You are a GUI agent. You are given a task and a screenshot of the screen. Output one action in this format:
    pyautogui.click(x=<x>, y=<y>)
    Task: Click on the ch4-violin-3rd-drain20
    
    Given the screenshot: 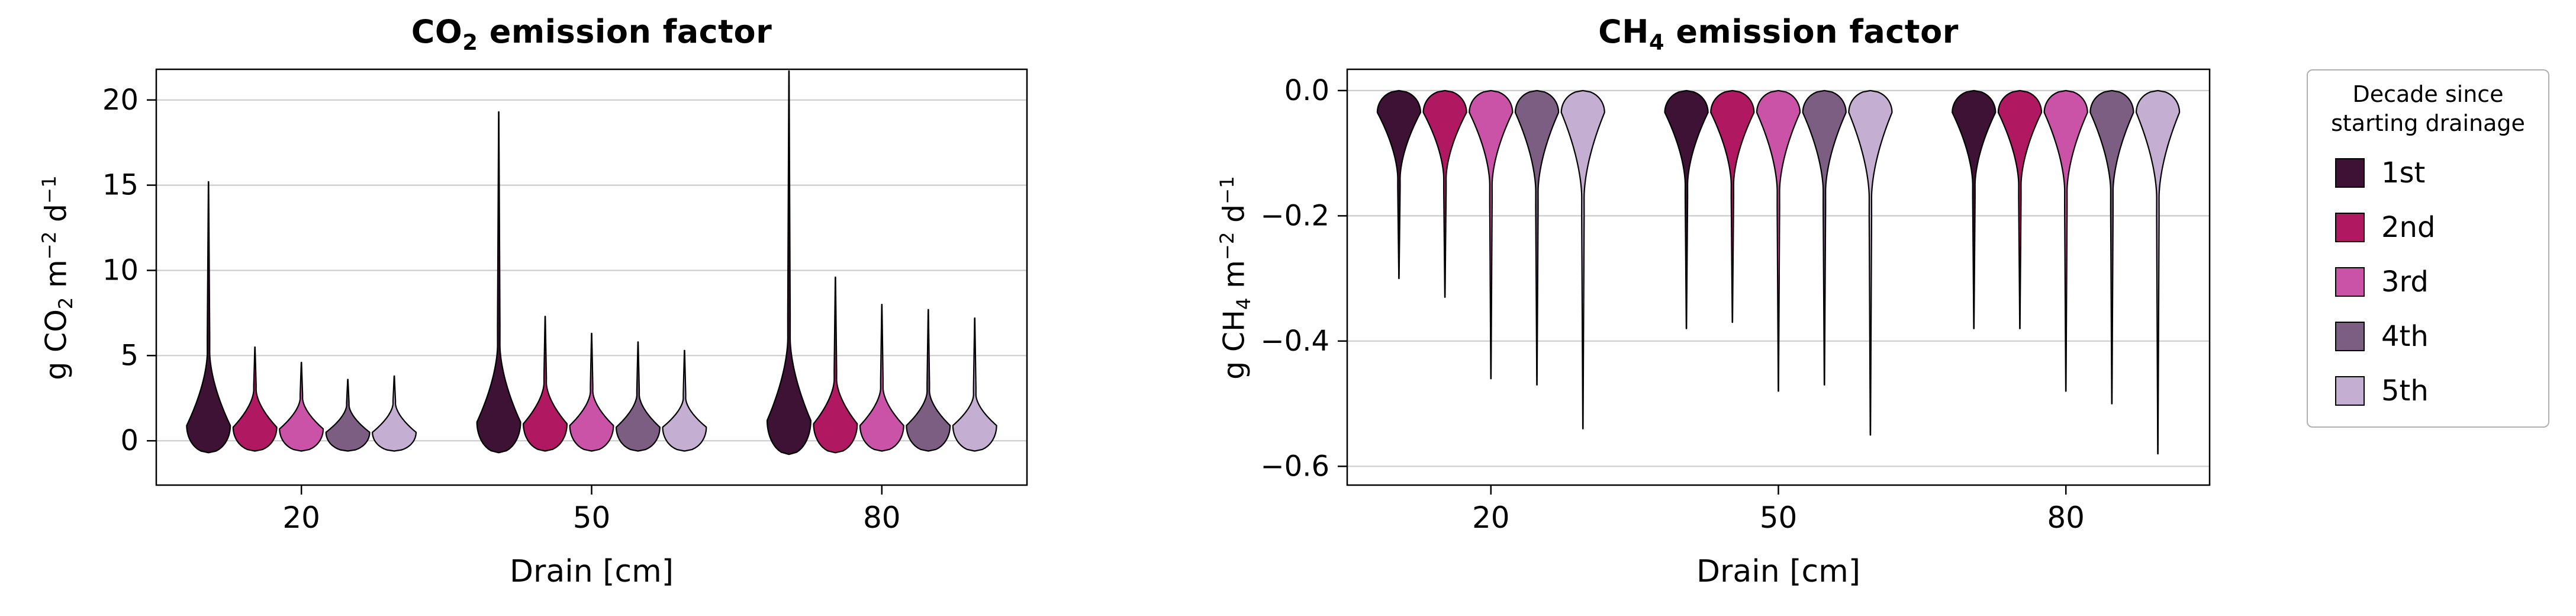 What is the action you would take?
    pyautogui.click(x=1491, y=234)
    